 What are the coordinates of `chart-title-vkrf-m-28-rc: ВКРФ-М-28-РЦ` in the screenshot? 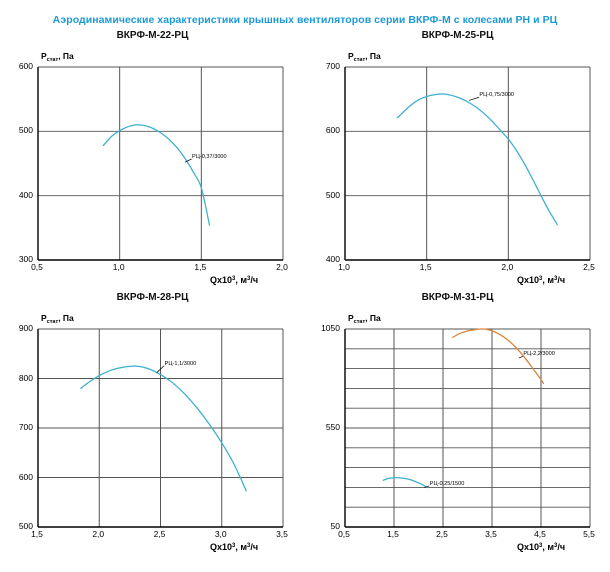 It's located at (152, 297).